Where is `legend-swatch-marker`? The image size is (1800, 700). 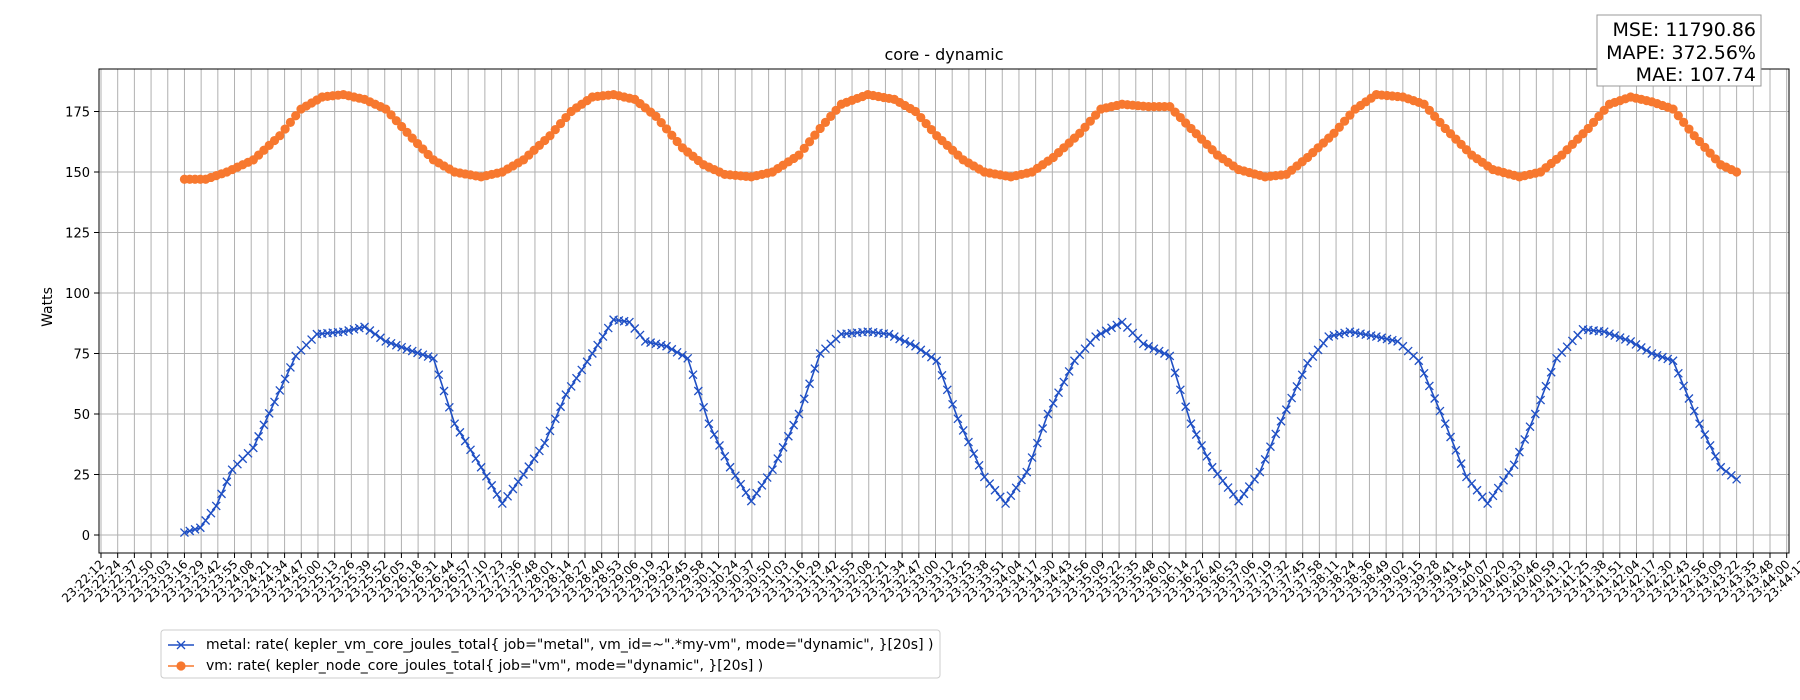 legend-swatch-marker is located at coordinates (181, 666).